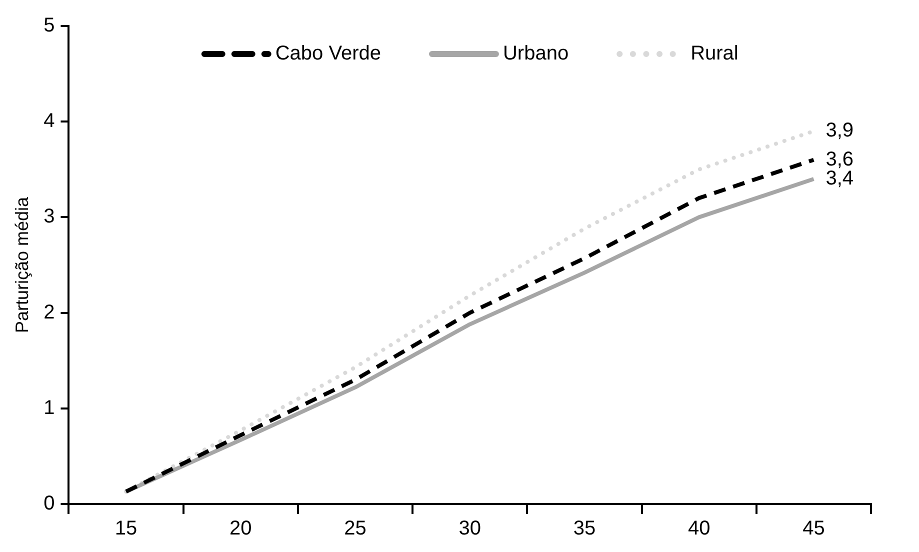 This screenshot has height=552, width=919. Describe the element at coordinates (49, 217) in the screenshot. I see `y-tick-label: 3` at that location.